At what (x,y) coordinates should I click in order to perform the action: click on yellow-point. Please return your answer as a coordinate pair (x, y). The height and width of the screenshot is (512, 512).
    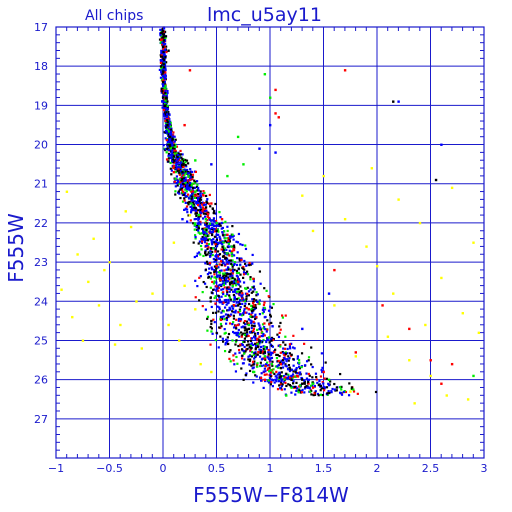
    Looking at the image, I should click on (109, 262).